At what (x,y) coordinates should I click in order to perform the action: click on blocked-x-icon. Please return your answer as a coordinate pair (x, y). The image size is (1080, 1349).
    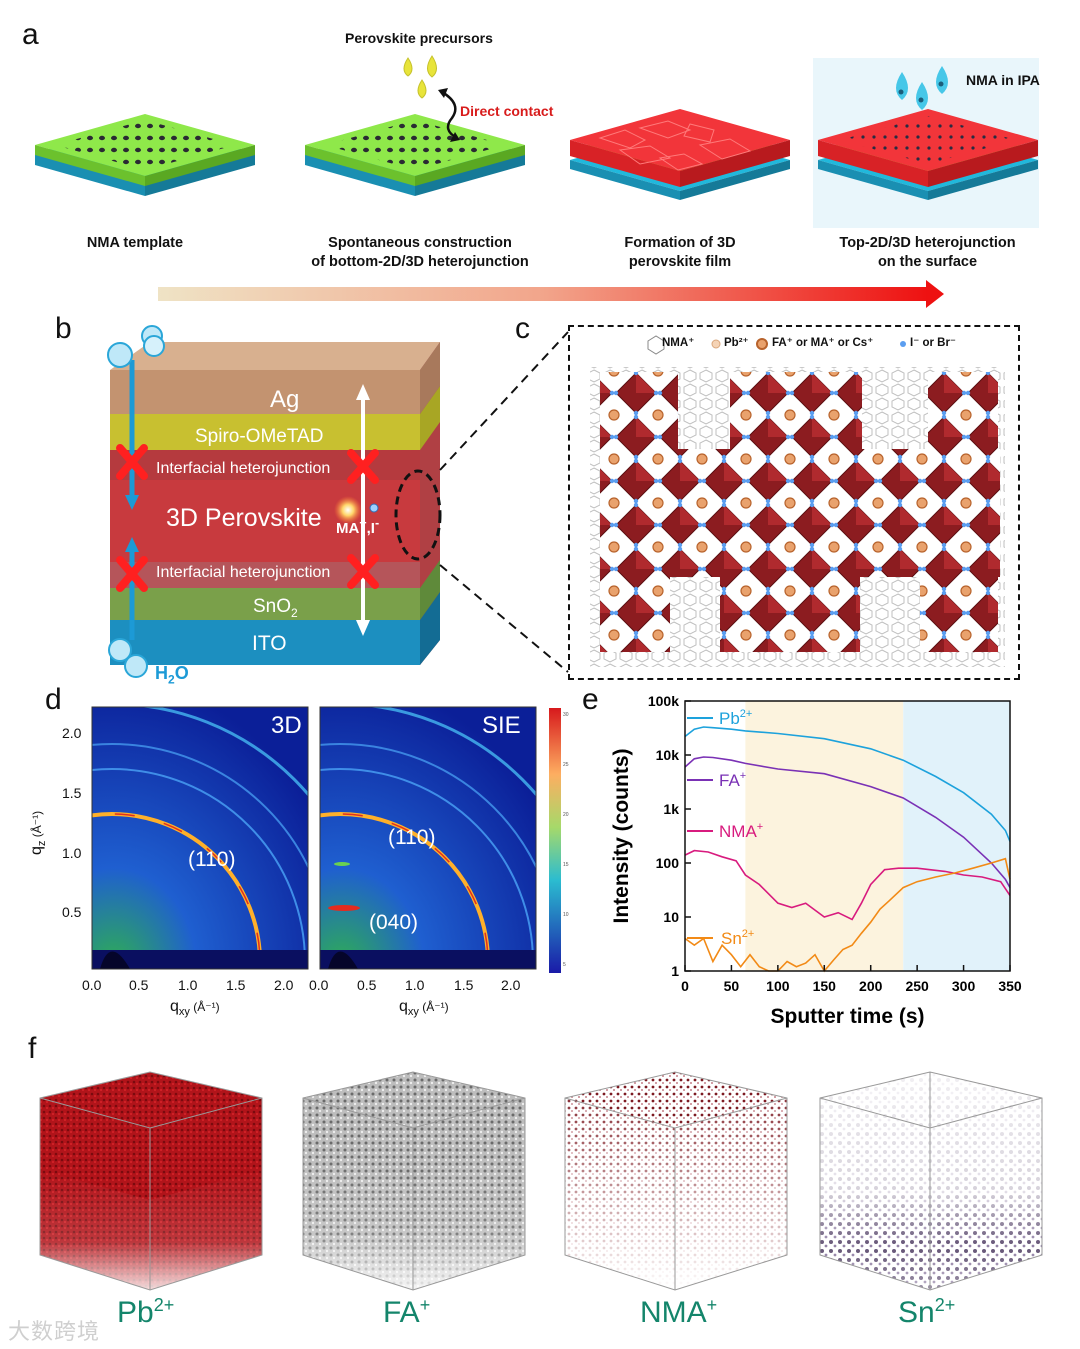
    Looking at the image, I should click on (247, 518).